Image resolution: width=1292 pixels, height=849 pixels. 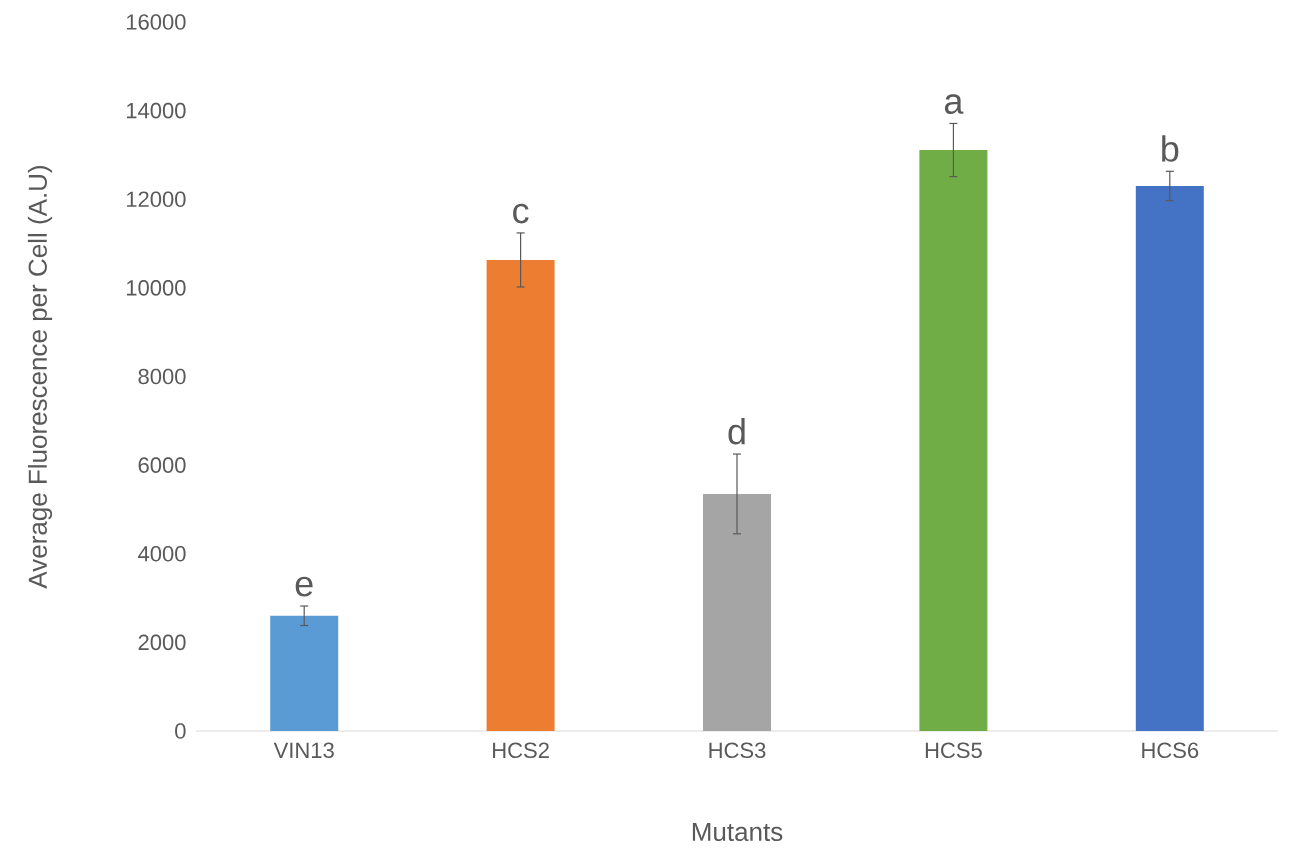 What do you see at coordinates (162, 553) in the screenshot?
I see `y-tick-label: 4000` at bounding box center [162, 553].